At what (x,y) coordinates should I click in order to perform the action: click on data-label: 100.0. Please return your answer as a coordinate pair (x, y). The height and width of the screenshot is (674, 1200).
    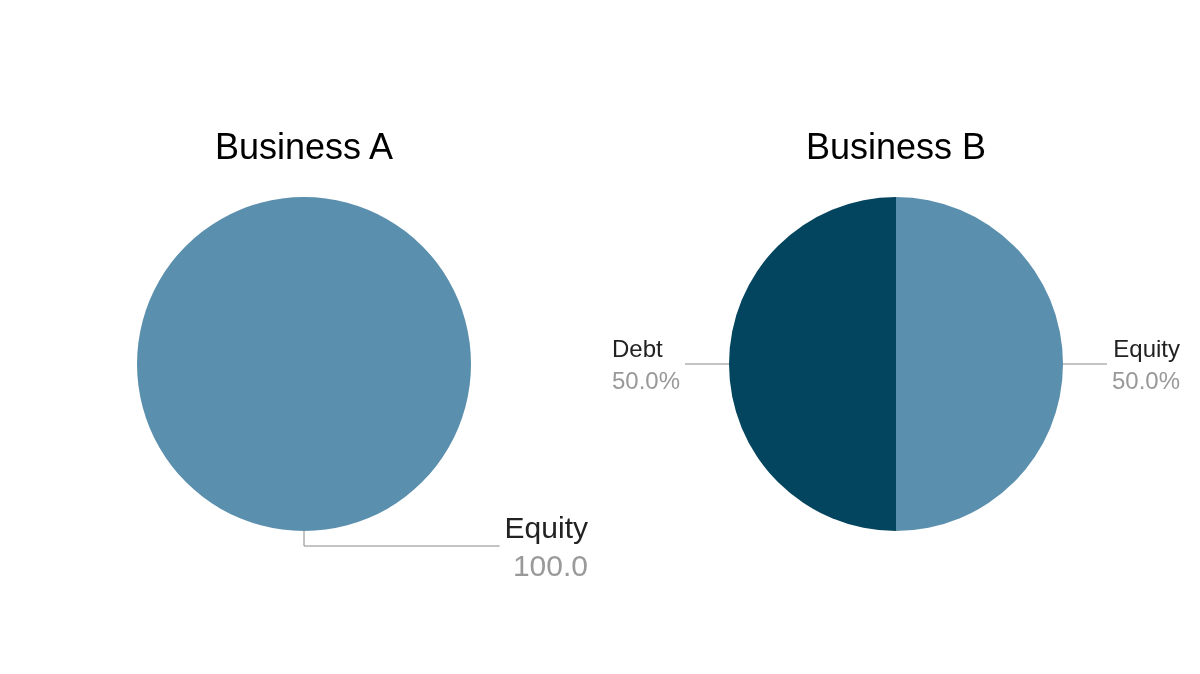
    Looking at the image, I should click on (550, 565).